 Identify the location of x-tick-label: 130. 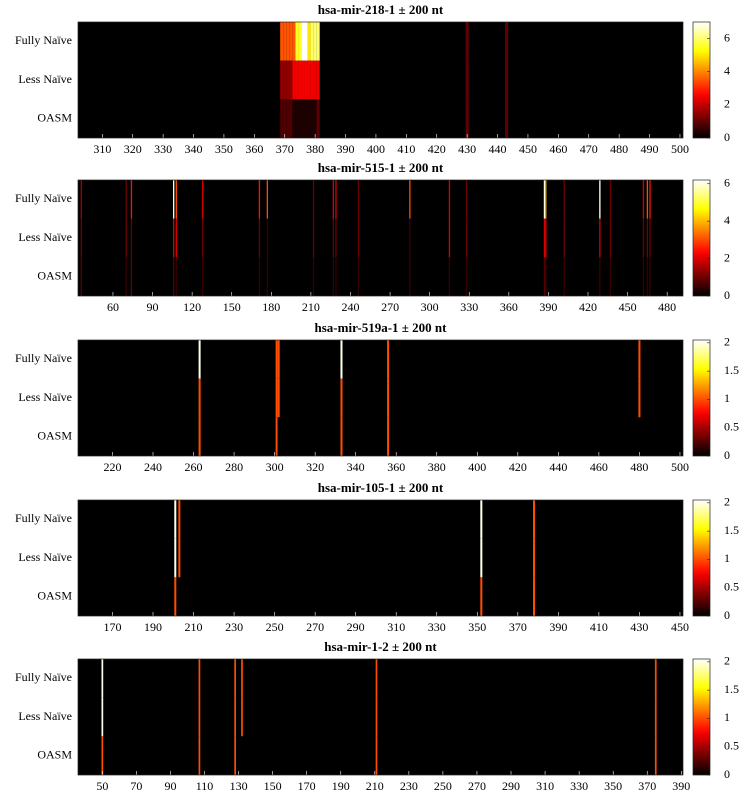
(239, 786).